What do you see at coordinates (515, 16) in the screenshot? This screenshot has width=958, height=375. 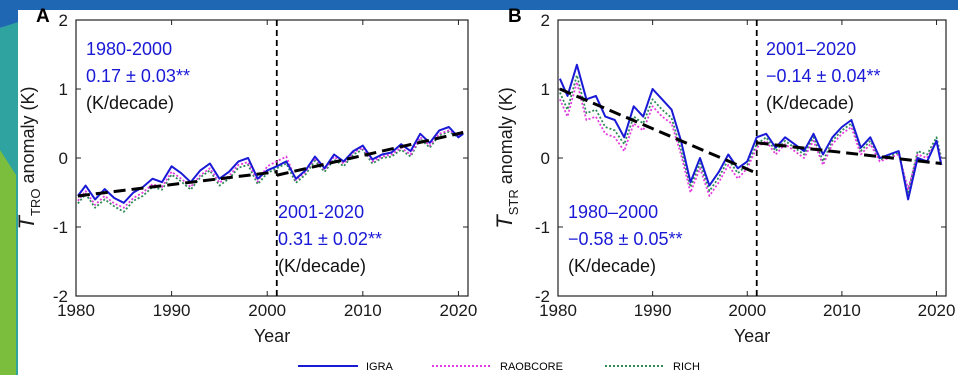 I see `panel-letter: B` at bounding box center [515, 16].